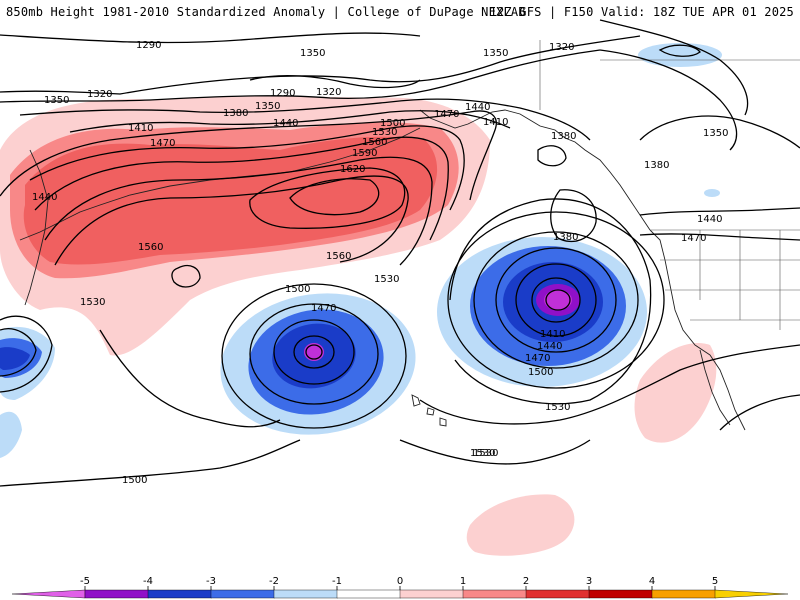 This screenshot has height=600, width=800. I want to click on contour-ne-small, so click(679, 50).